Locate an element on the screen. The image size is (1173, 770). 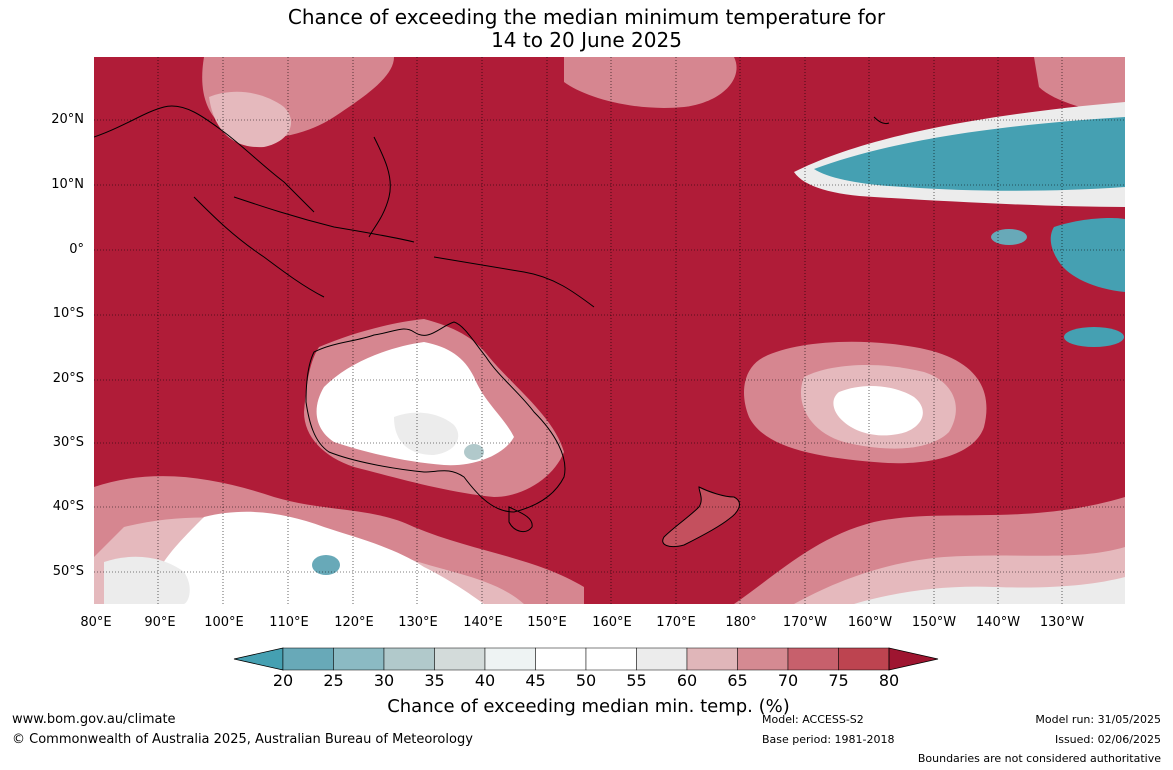
colorbar-tick-label: 65 is located at coordinates (737, 680).